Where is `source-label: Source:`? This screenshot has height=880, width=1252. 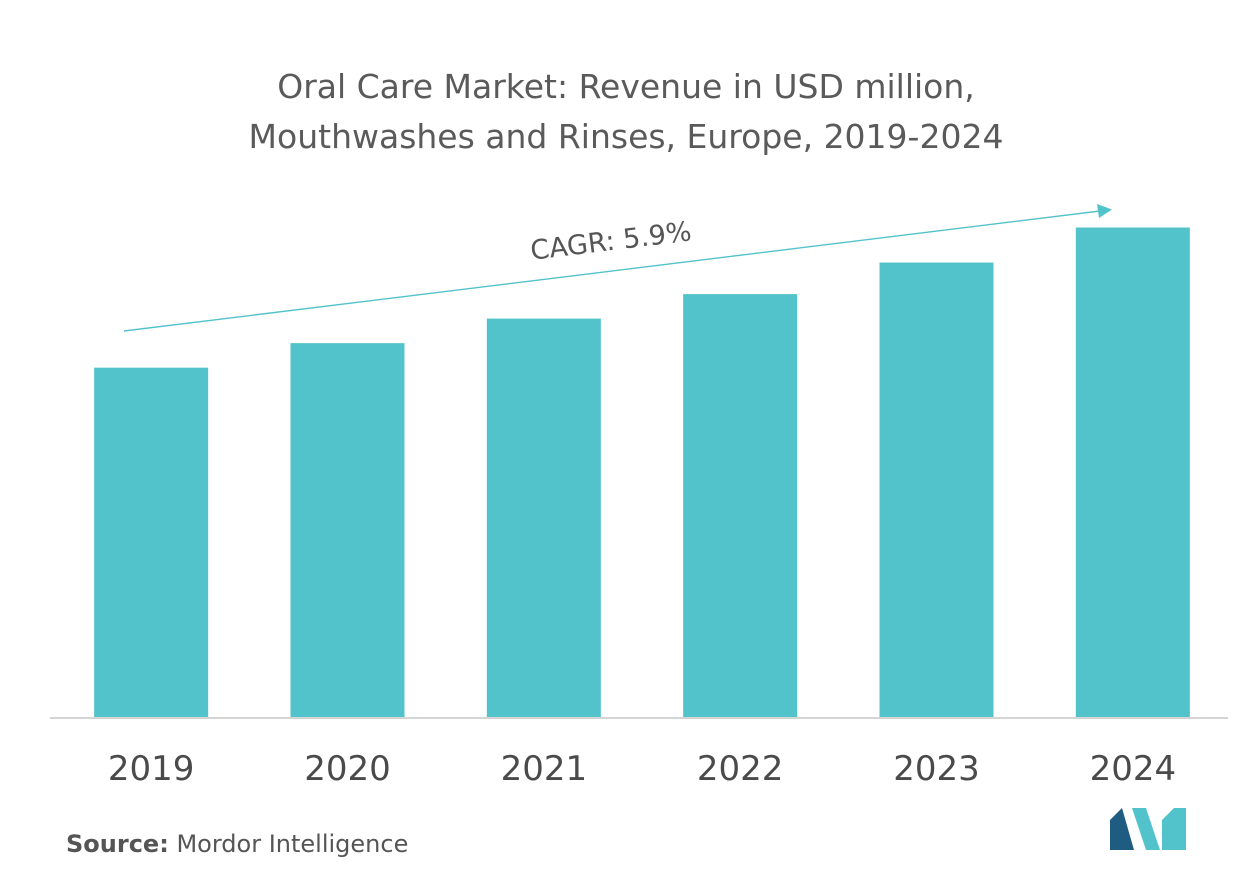
source-label: Source: is located at coordinates (117, 844).